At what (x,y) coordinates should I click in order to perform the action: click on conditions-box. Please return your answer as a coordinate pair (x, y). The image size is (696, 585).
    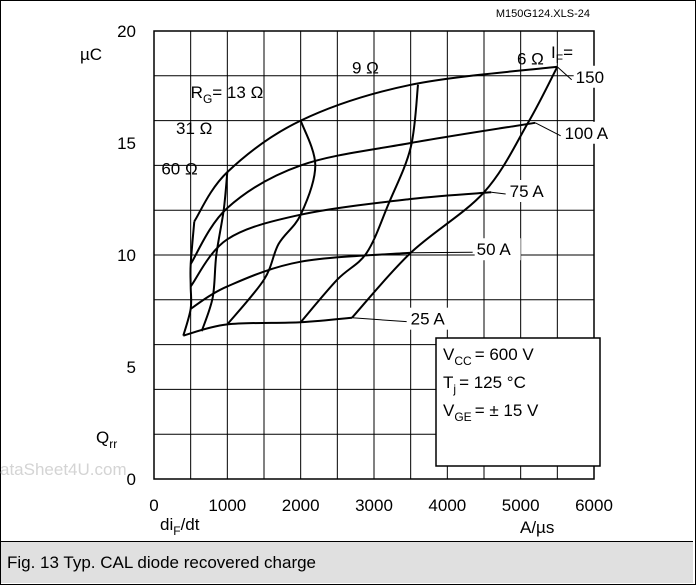
    Looking at the image, I should click on (518, 402).